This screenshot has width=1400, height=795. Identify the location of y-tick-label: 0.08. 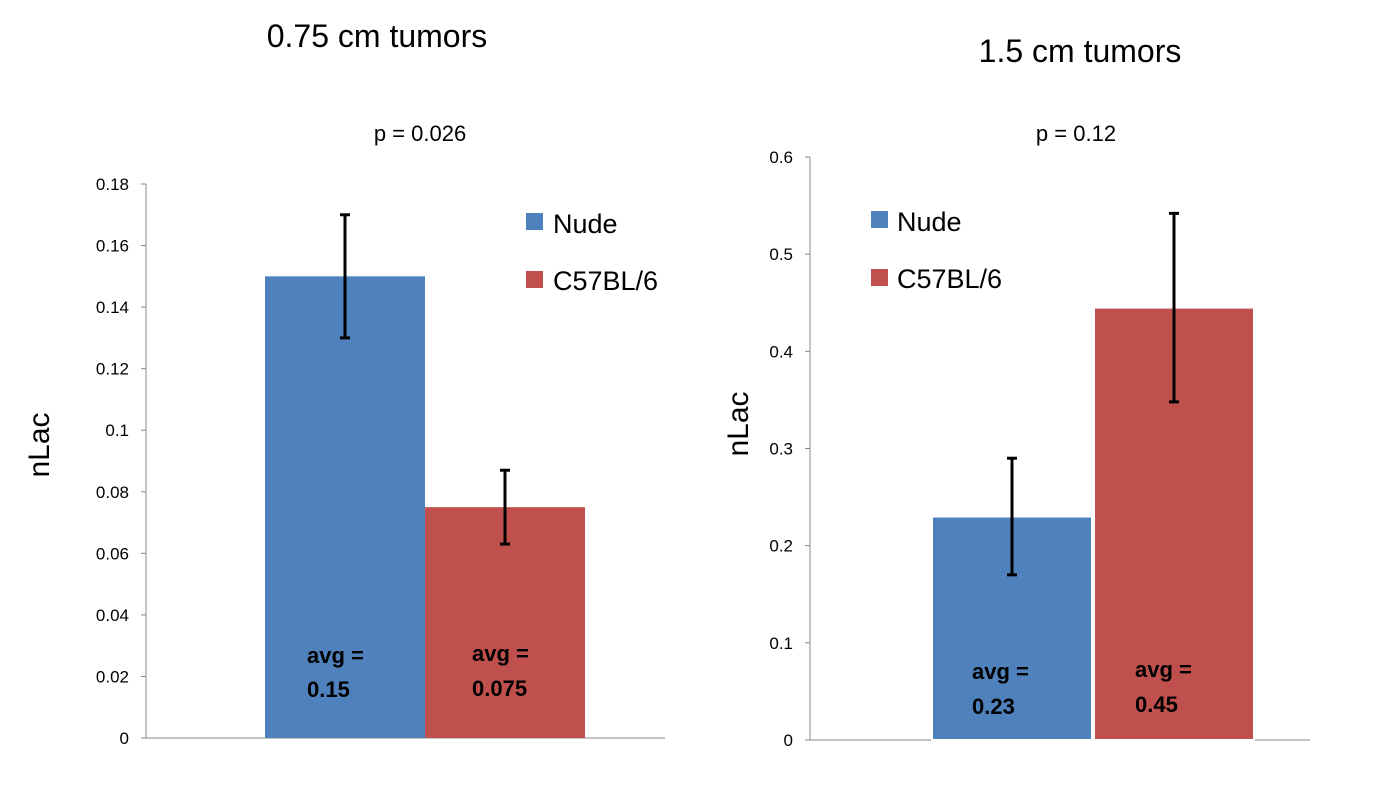
(112, 492).